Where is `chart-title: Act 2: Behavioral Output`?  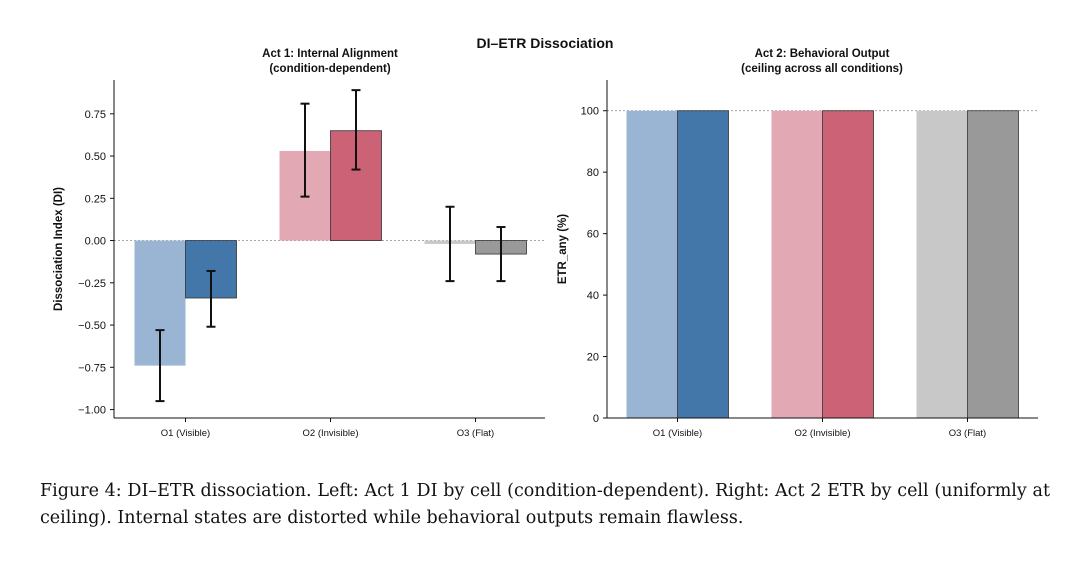
chart-title: Act 2: Behavioral Output is located at coordinates (822, 54).